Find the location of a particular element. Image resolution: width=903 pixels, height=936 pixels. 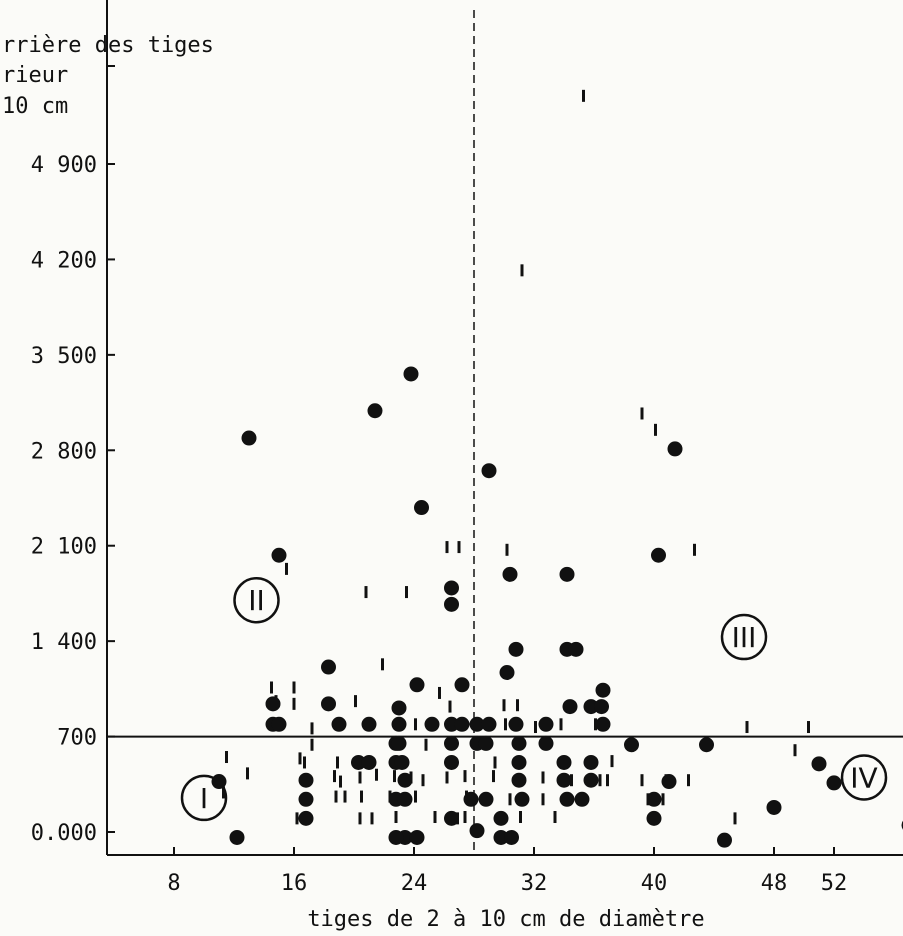

y-tick-label: 2 100 is located at coordinates (64, 547).